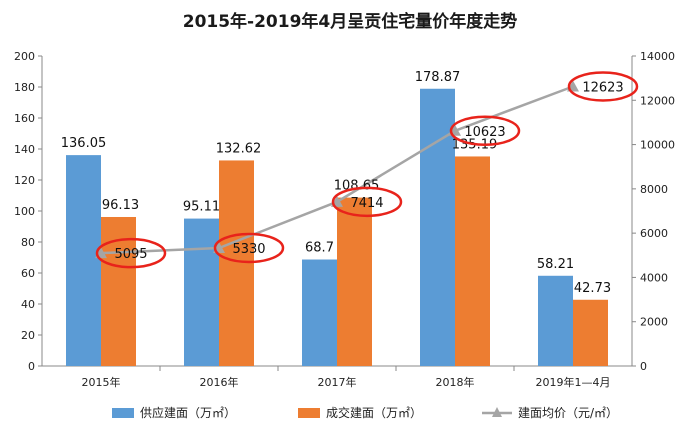 The height and width of the screenshot is (438, 700). Describe the element at coordinates (24, 87) in the screenshot. I see `y-left-tick-label: 180` at that location.